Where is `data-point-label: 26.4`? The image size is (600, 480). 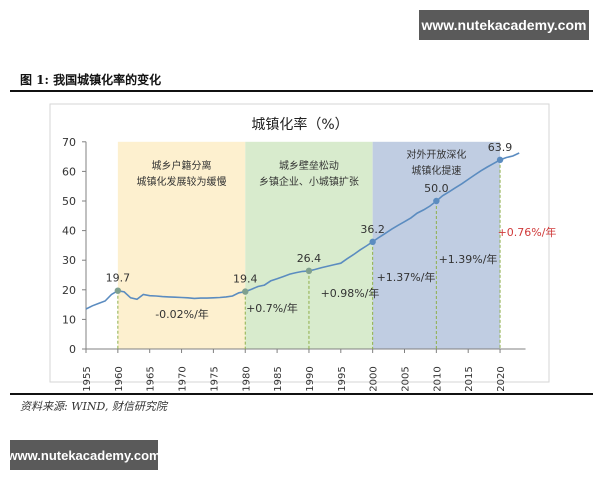 data-point-label: 26.4 is located at coordinates (309, 258).